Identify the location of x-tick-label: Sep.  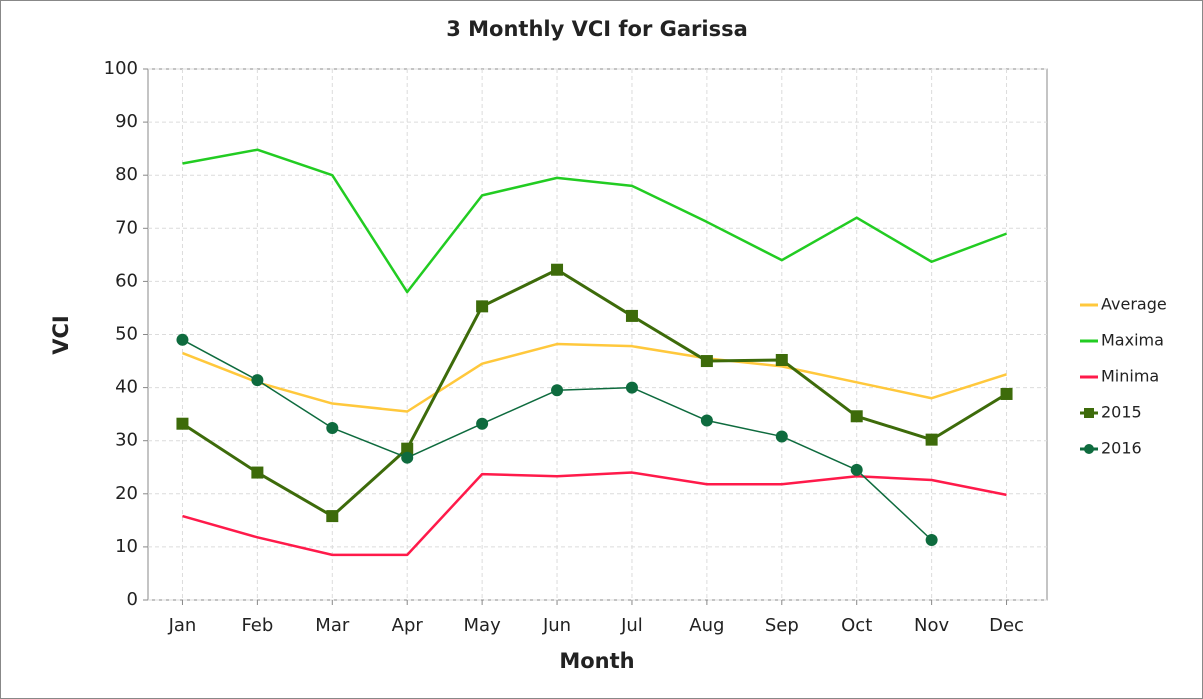
(782, 625).